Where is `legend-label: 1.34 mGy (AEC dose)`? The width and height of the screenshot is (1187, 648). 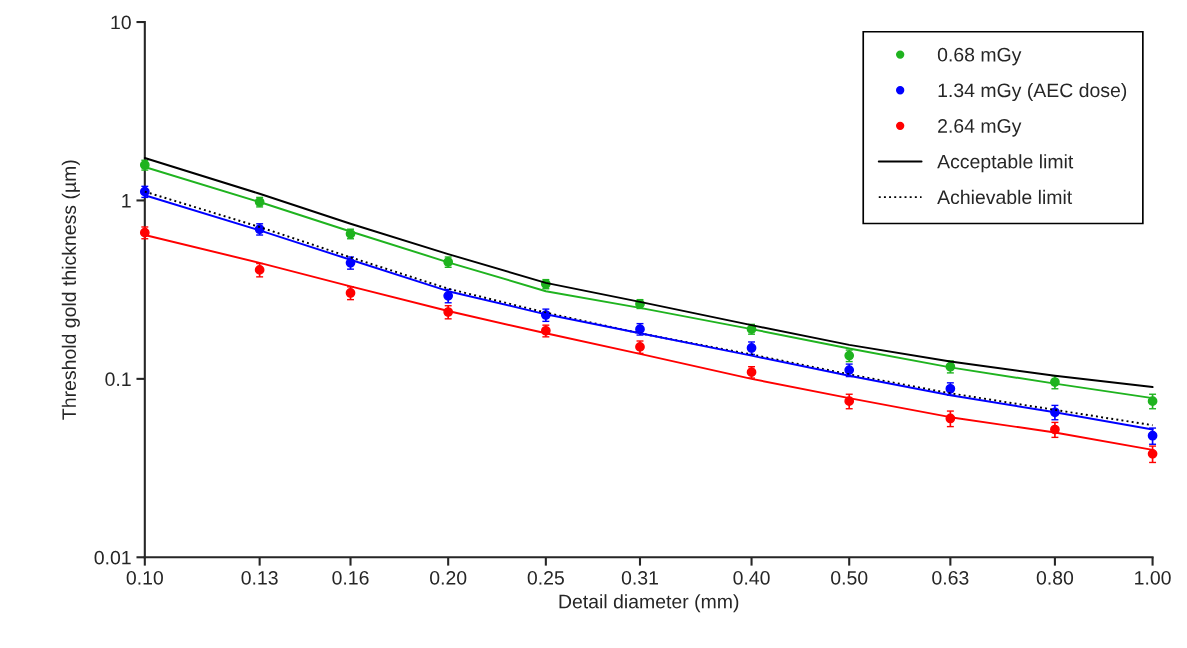 legend-label: 1.34 mGy (AEC dose) is located at coordinates (1032, 92).